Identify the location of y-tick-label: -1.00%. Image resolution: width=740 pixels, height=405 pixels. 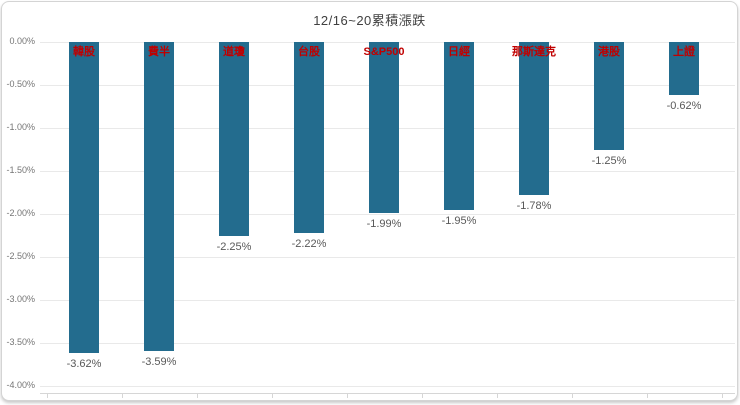
(20, 127).